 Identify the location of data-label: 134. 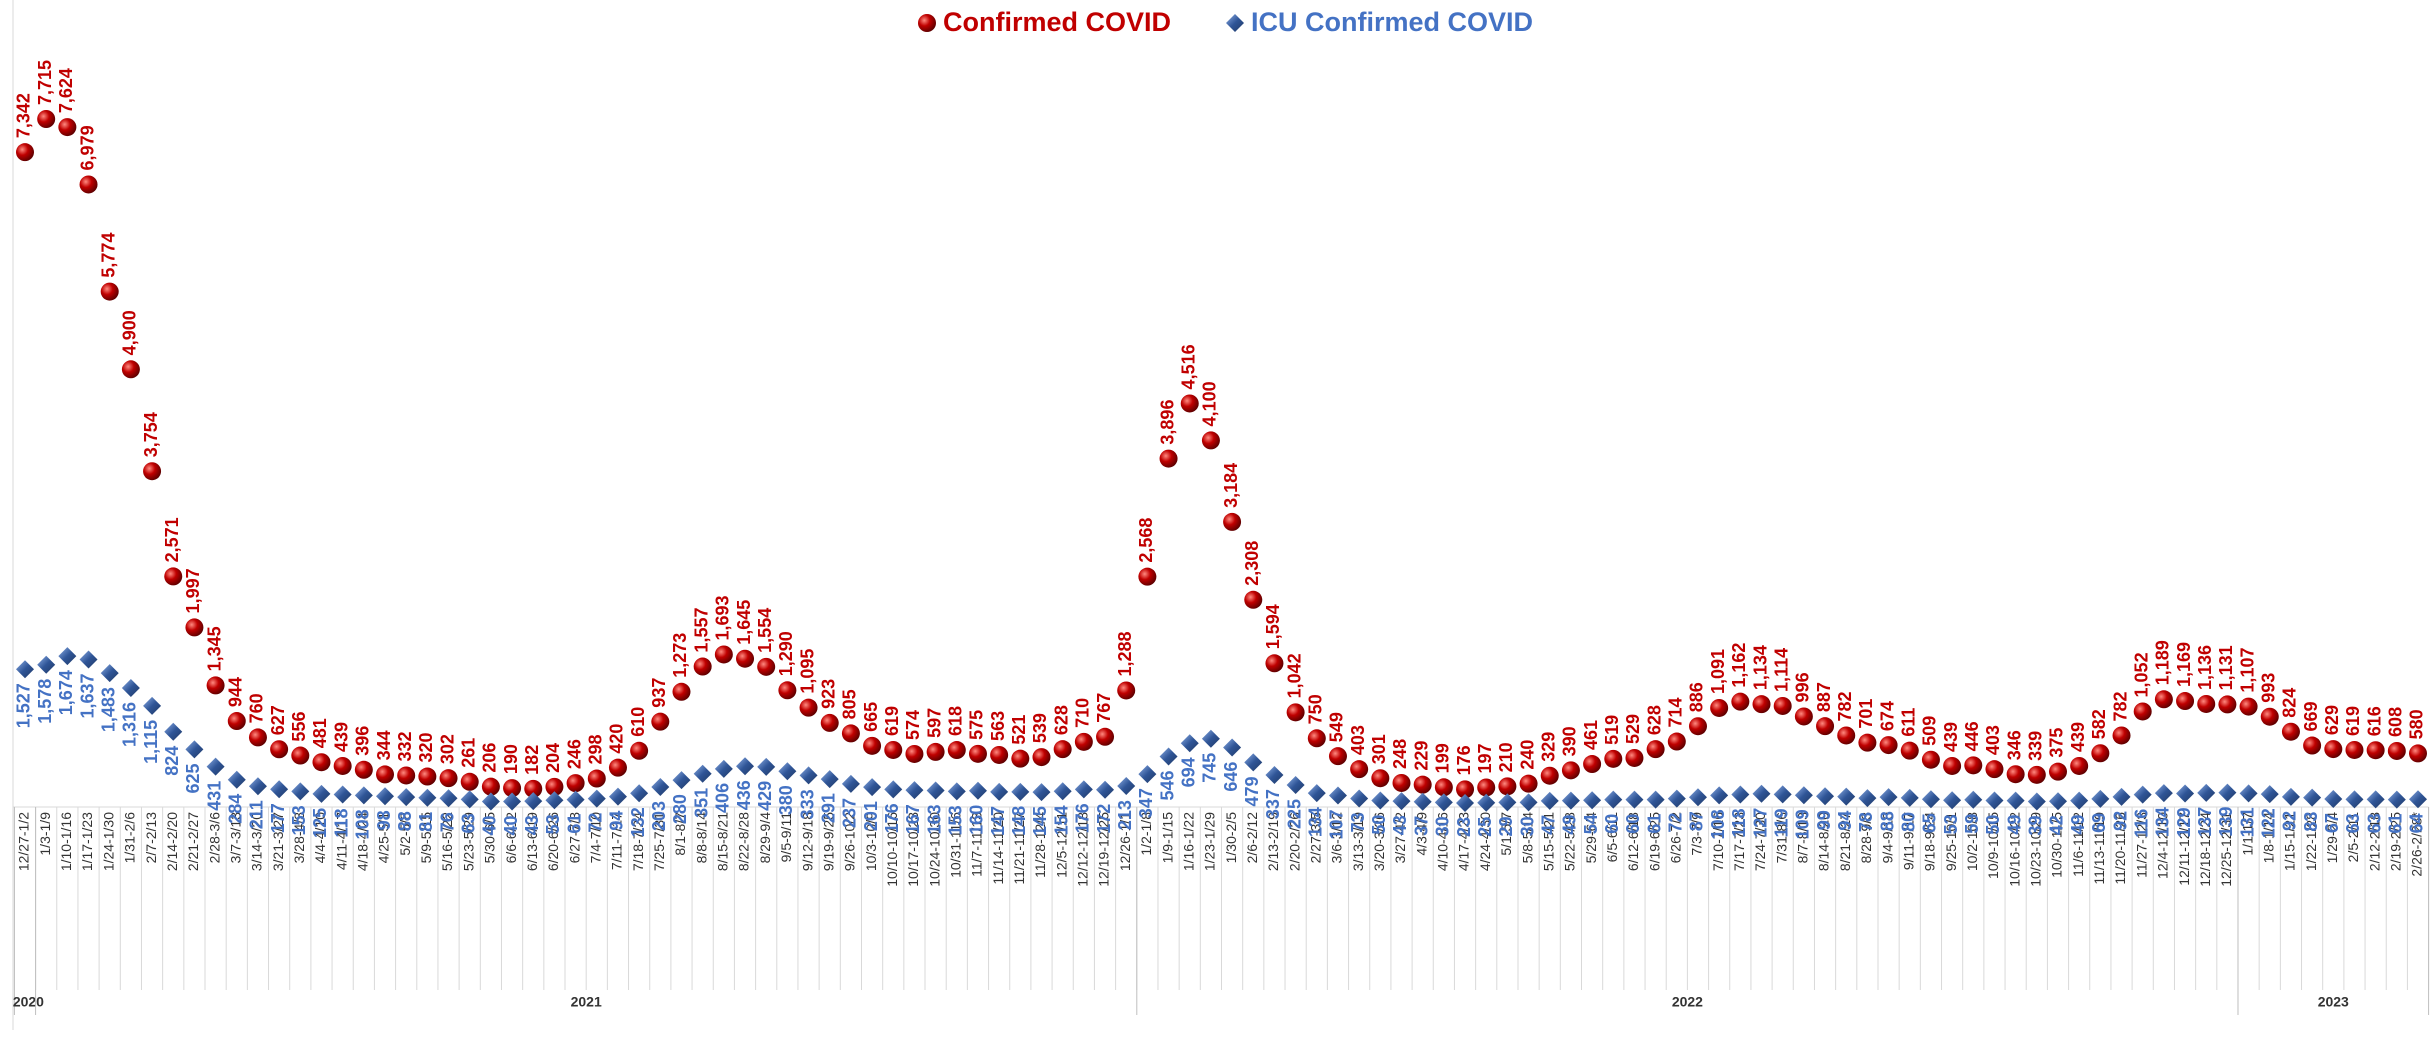
(2163, 822).